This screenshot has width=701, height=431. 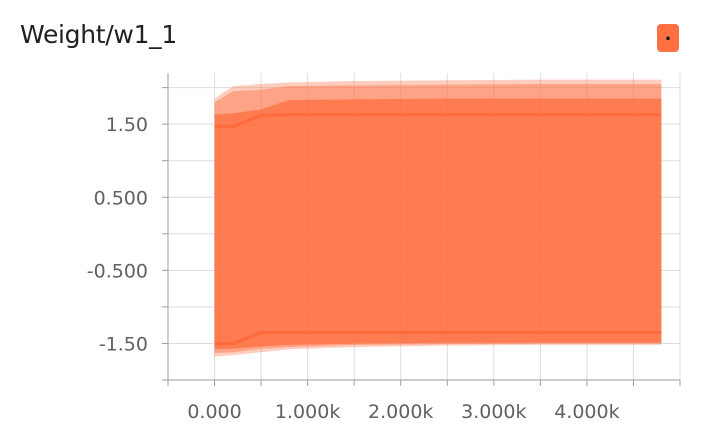 I want to click on series-line-upper, so click(x=438, y=120).